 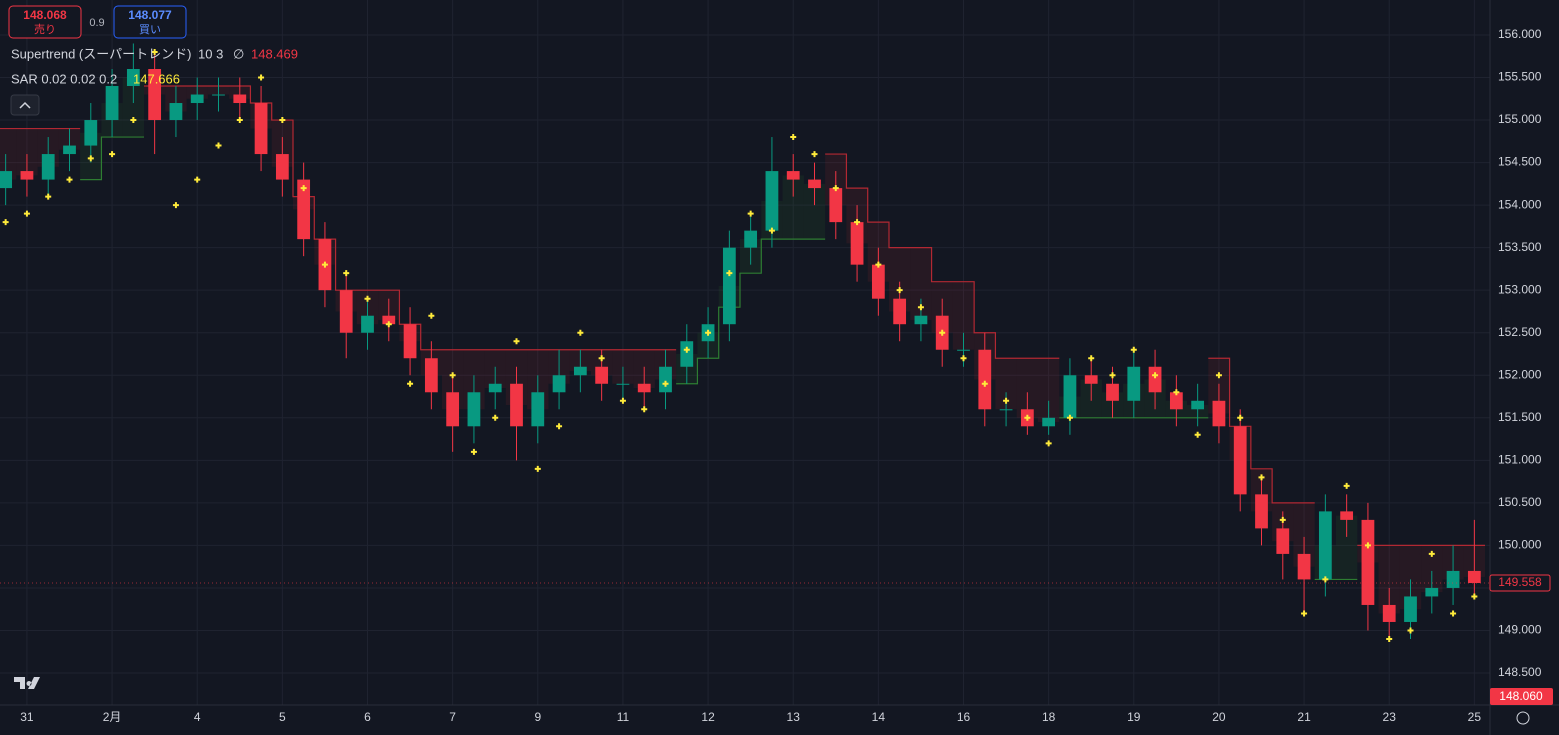 I want to click on y-tick-label: 152.000, so click(x=1520, y=374).